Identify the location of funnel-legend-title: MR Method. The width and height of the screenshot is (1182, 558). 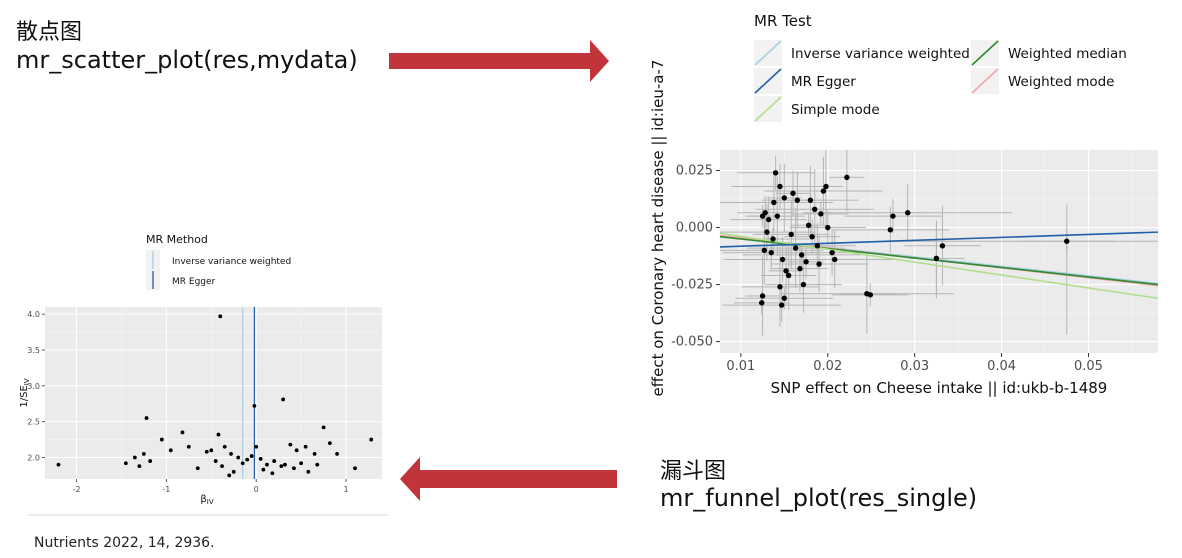
(177, 239).